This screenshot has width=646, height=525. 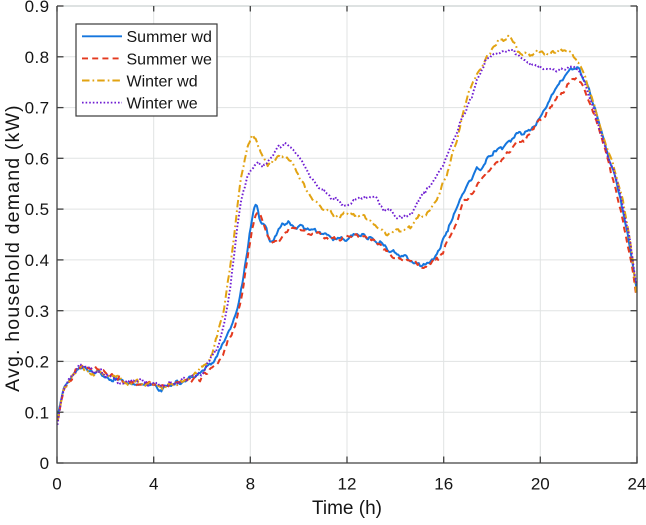 I want to click on svg-text: 8, so click(x=250, y=484).